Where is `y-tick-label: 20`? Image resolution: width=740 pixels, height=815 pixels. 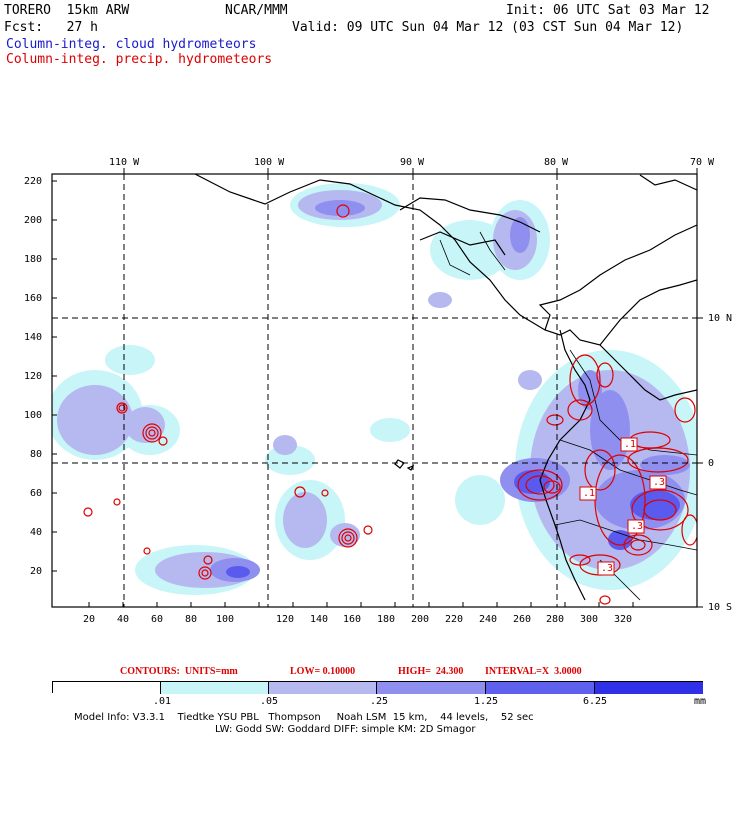 y-tick-label: 20 is located at coordinates (36, 571).